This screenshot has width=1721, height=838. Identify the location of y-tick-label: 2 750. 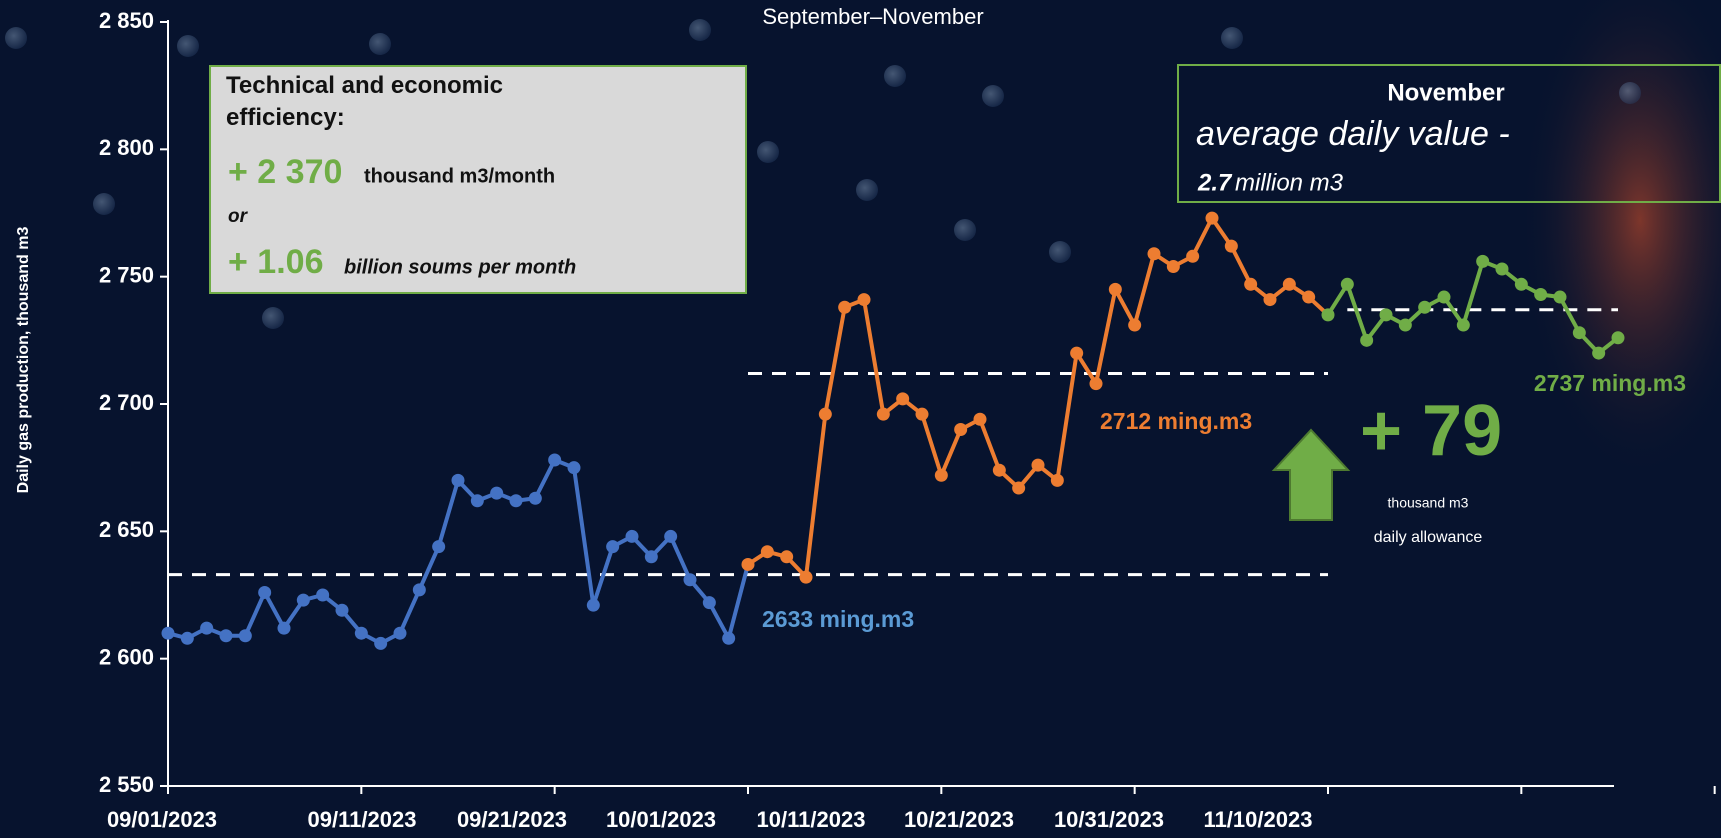
(126, 274).